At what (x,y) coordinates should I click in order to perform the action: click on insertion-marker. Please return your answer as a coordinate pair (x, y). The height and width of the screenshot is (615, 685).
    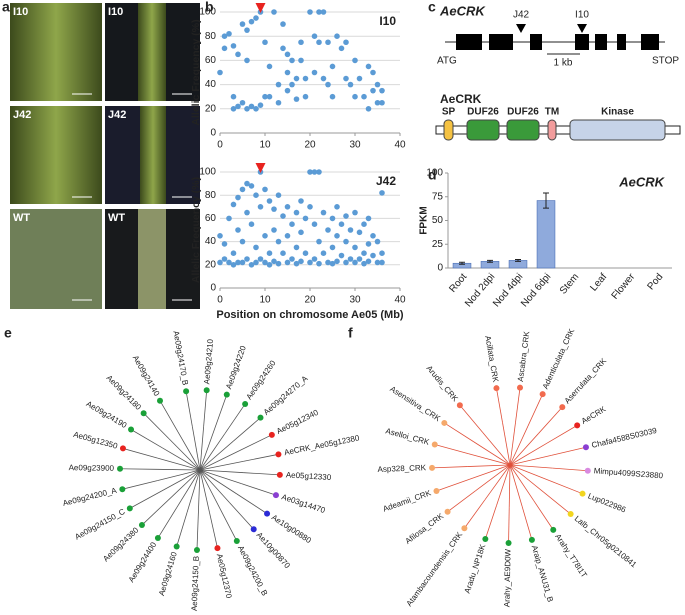
    Looking at the image, I should click on (582, 28).